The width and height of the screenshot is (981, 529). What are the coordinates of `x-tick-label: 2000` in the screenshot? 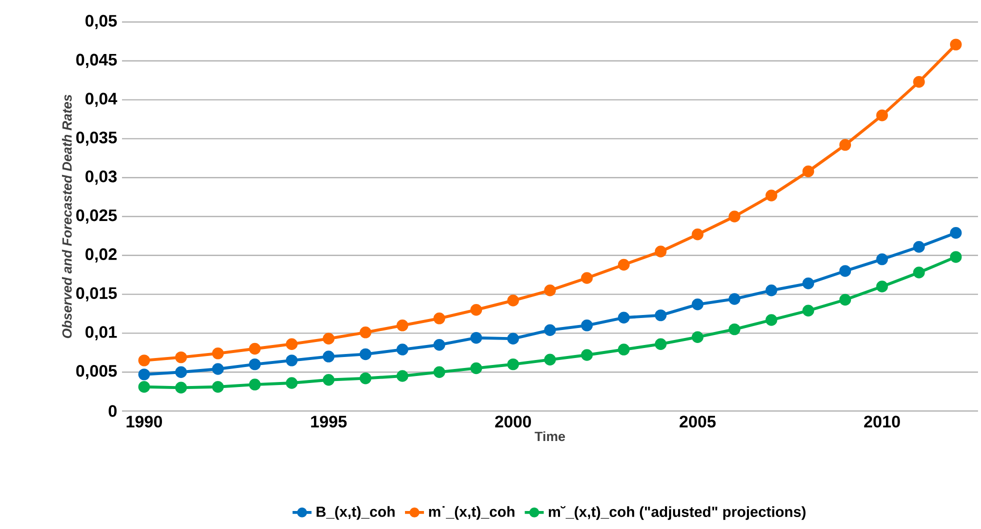 It's located at (513, 422).